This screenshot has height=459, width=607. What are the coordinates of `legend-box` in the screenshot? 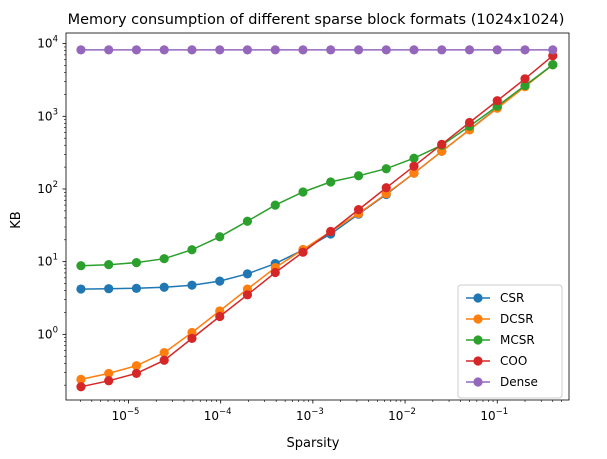 It's located at (510, 341).